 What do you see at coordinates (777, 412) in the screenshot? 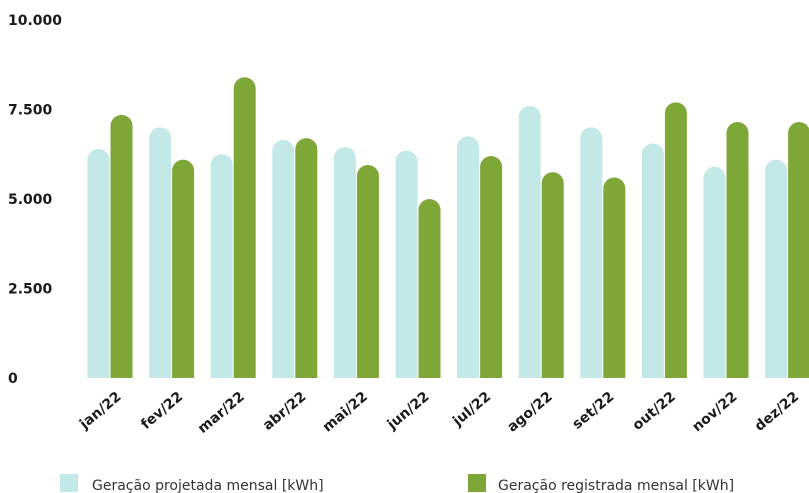
I see `x-tick-label: dez/22` at bounding box center [777, 412].